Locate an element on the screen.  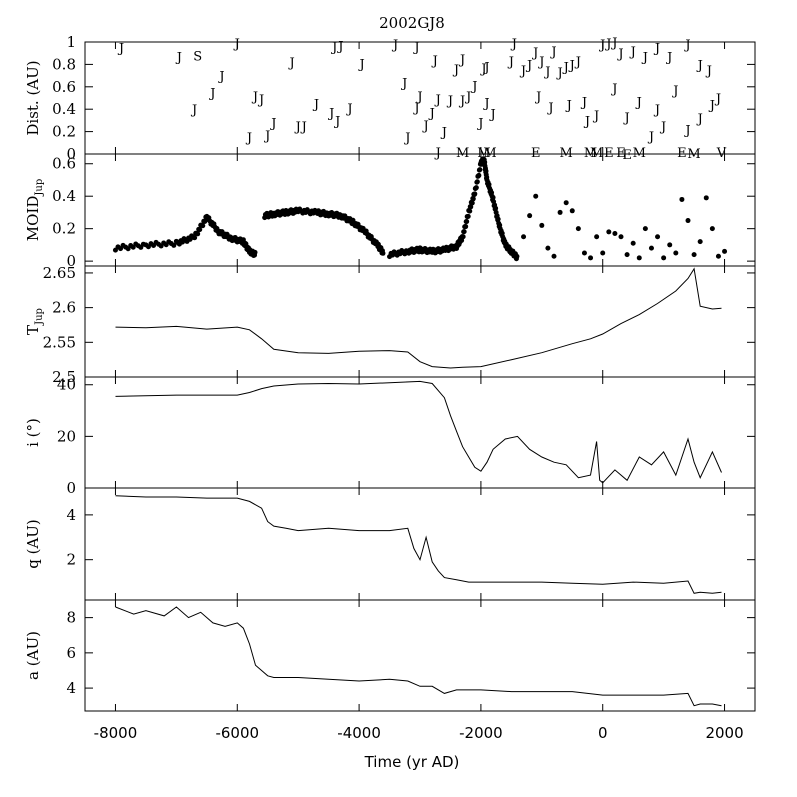
y-axis-label: MOIDJup is located at coordinates (34, 210).